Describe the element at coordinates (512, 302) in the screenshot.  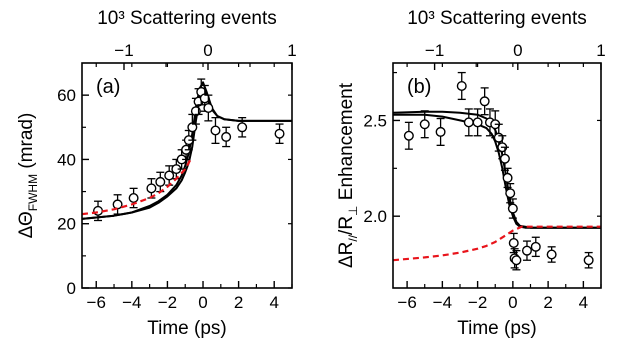
I see `panel-b-x-tick-label: 0` at that location.